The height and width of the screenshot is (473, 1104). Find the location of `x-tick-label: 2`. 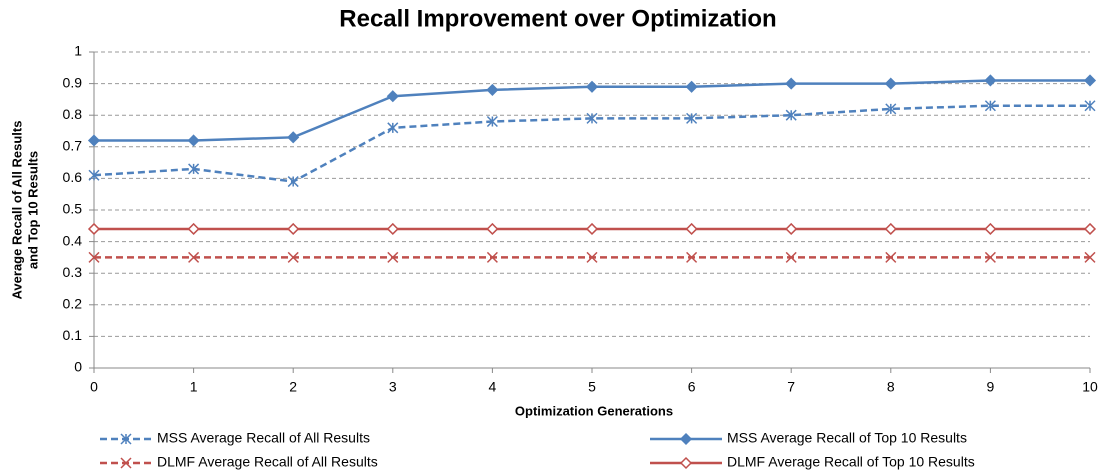

x-tick-label: 2 is located at coordinates (293, 387).